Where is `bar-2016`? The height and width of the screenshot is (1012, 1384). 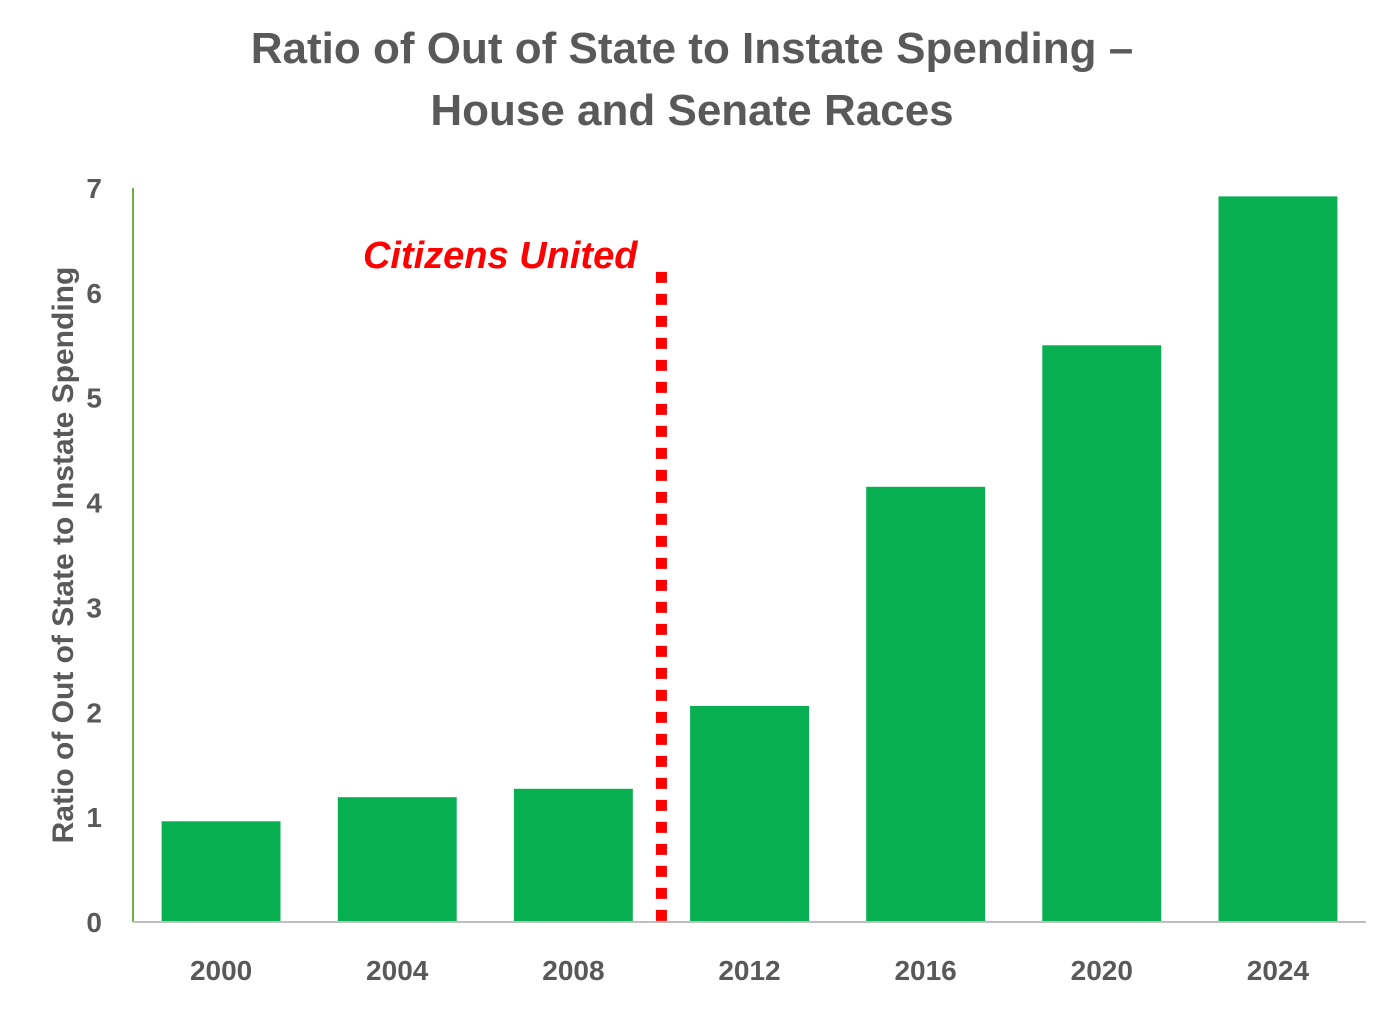
bar-2016 is located at coordinates (926, 704).